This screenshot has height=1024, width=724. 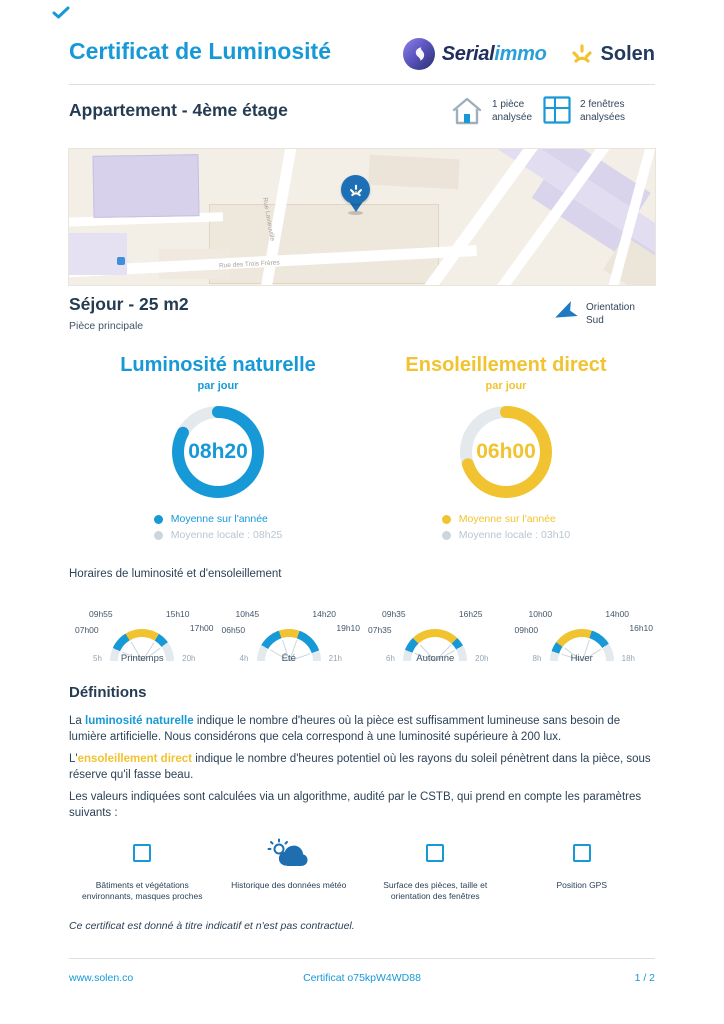 What do you see at coordinates (101, 614) in the screenshot?
I see `sun-start-label: 09h55` at bounding box center [101, 614].